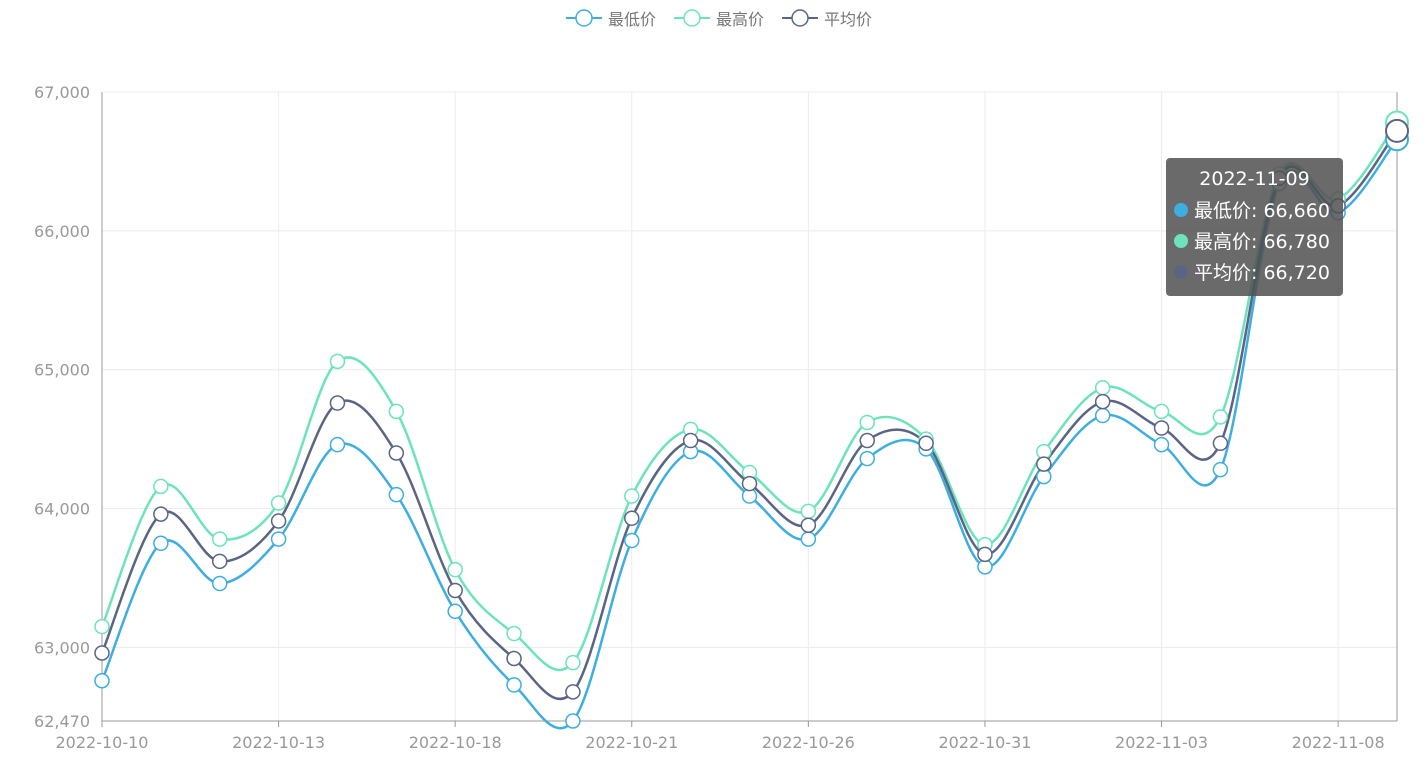 This screenshot has height=759, width=1427. Describe the element at coordinates (1262, 211) in the screenshot. I see `tooltip-row-label: 最低价: 66,660` at that location.